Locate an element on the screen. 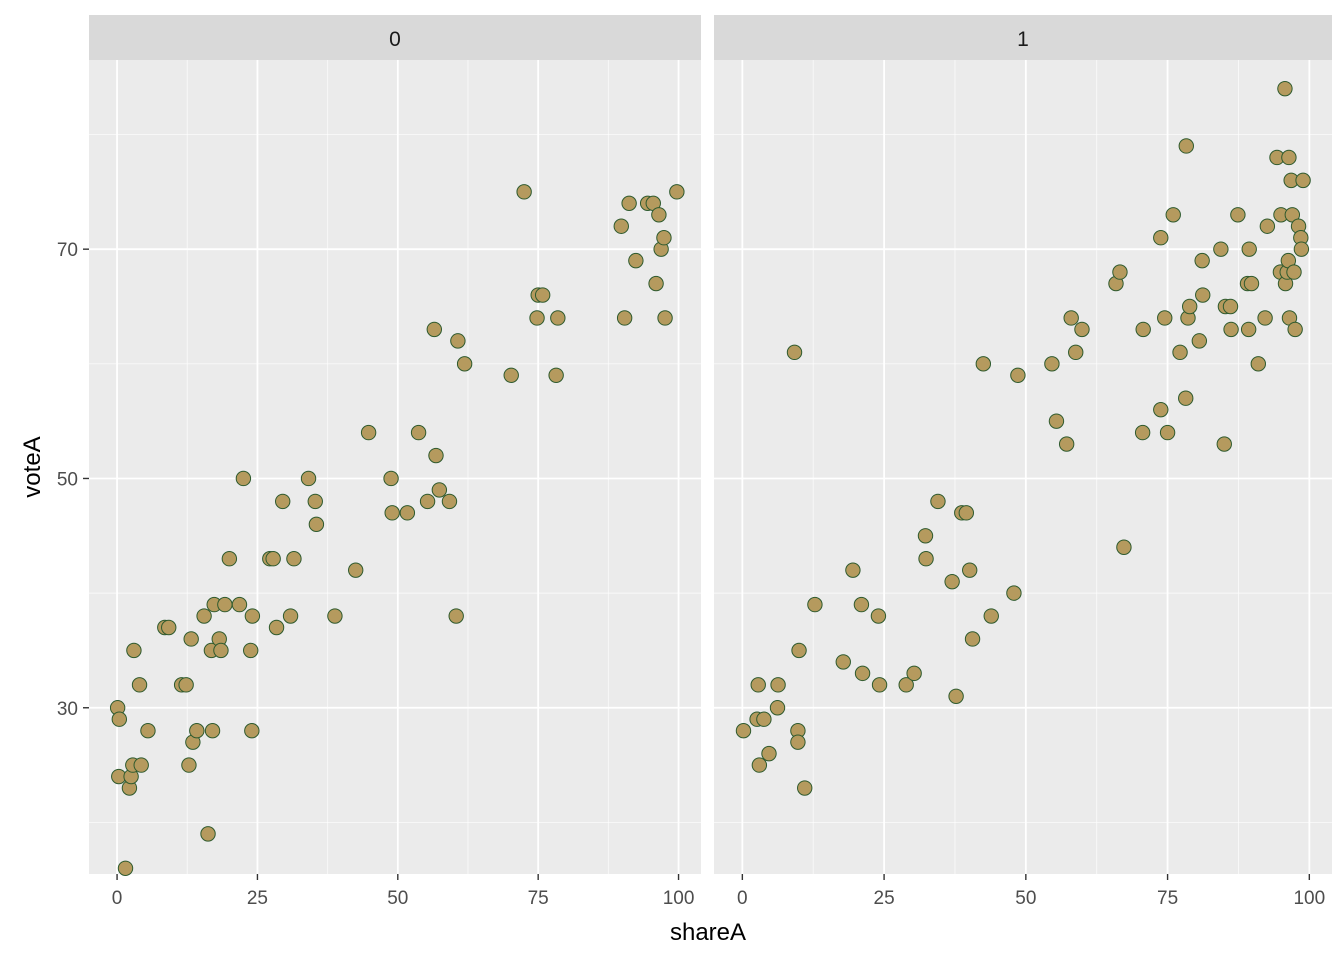 This screenshot has width=1344, height=960. y-tick-label: 70 is located at coordinates (67, 250).